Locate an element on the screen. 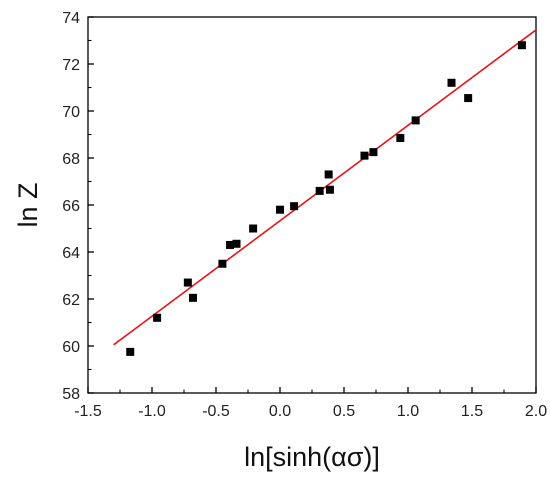  x-tick-label: 1.0 is located at coordinates (408, 411).